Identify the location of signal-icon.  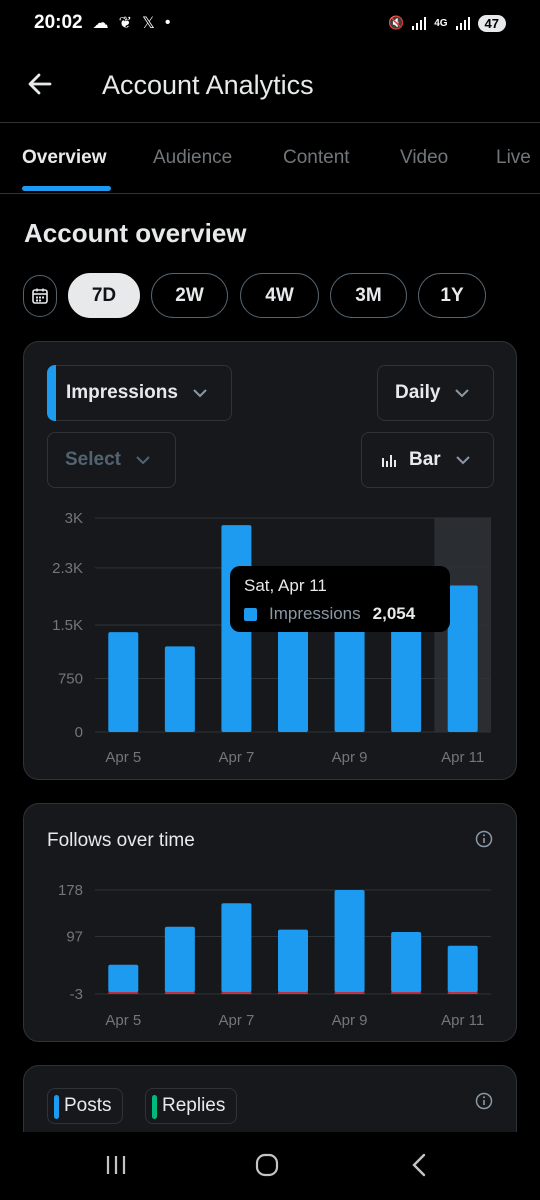
(419, 23).